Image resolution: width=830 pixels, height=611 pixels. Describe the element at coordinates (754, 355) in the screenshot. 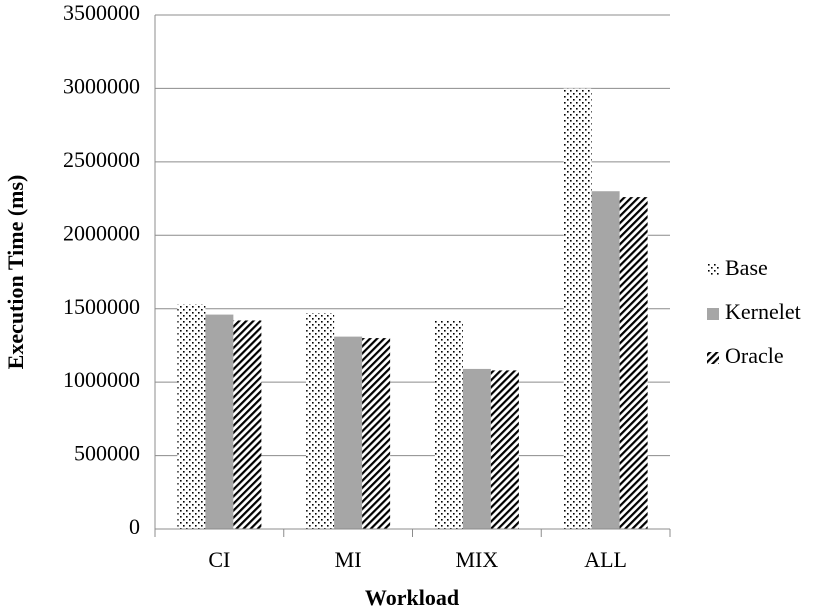

I see `legend-label: Oracle` at that location.